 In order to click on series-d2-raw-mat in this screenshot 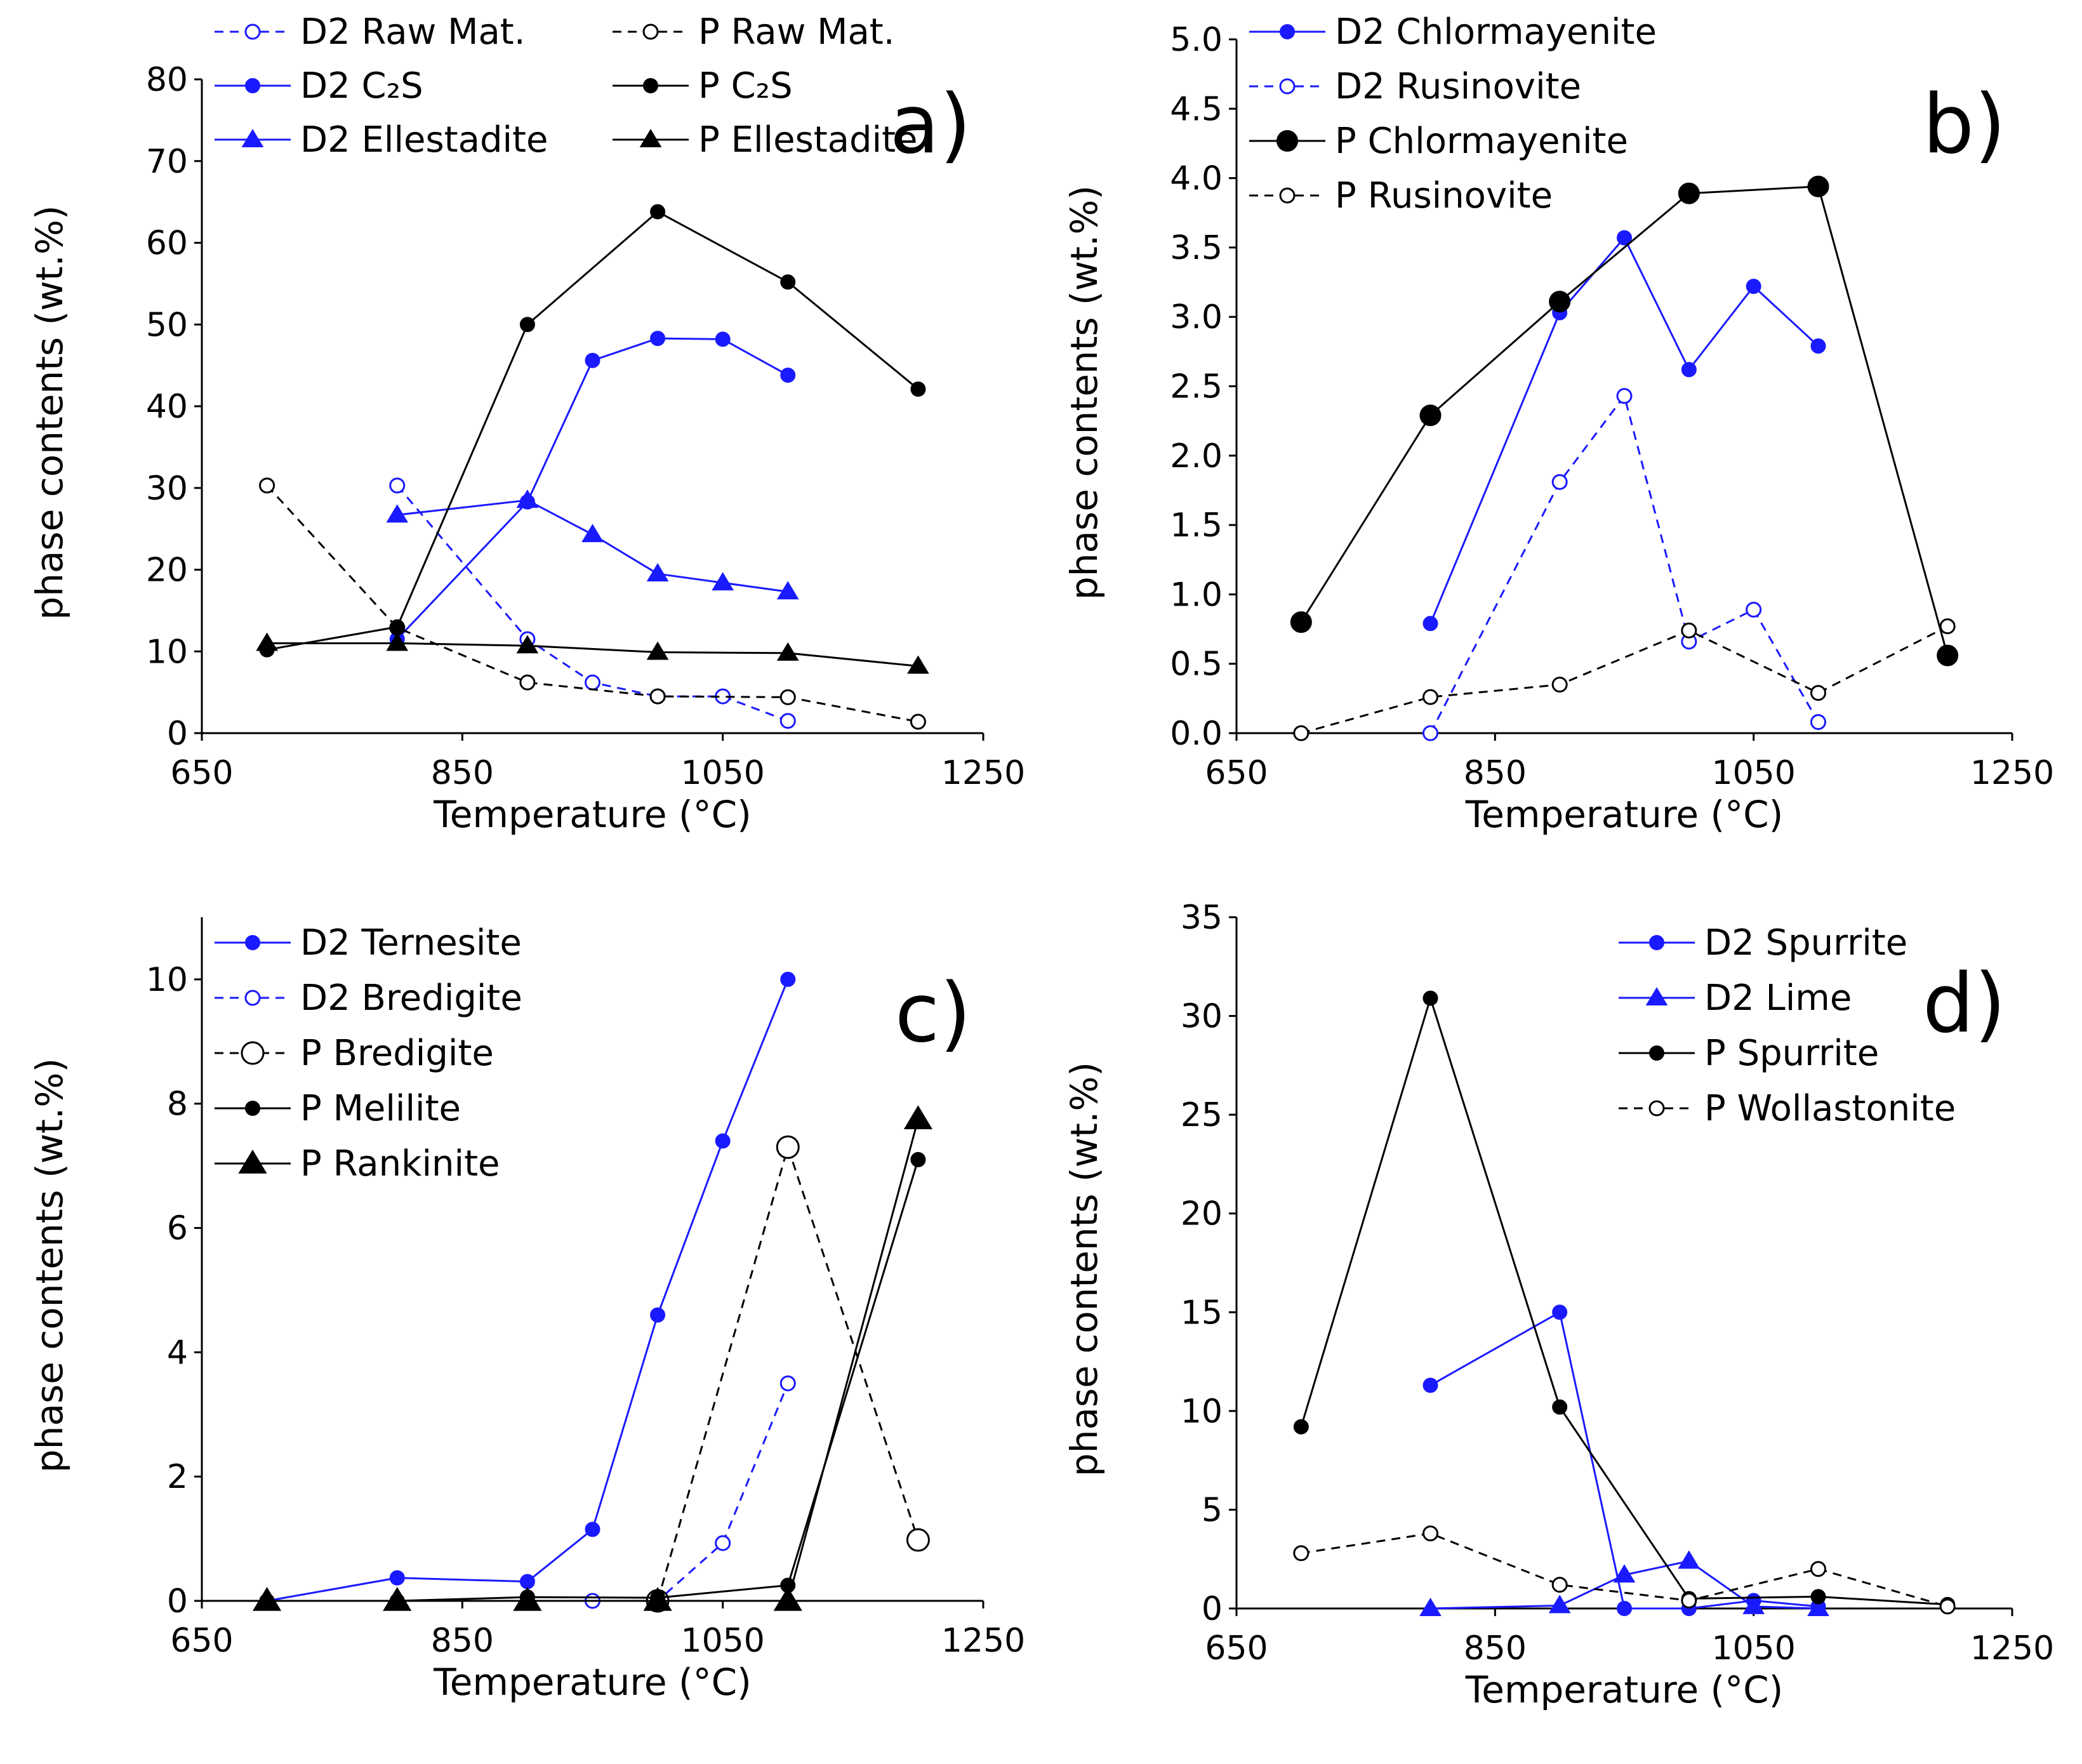, I will do `click(592, 603)`.